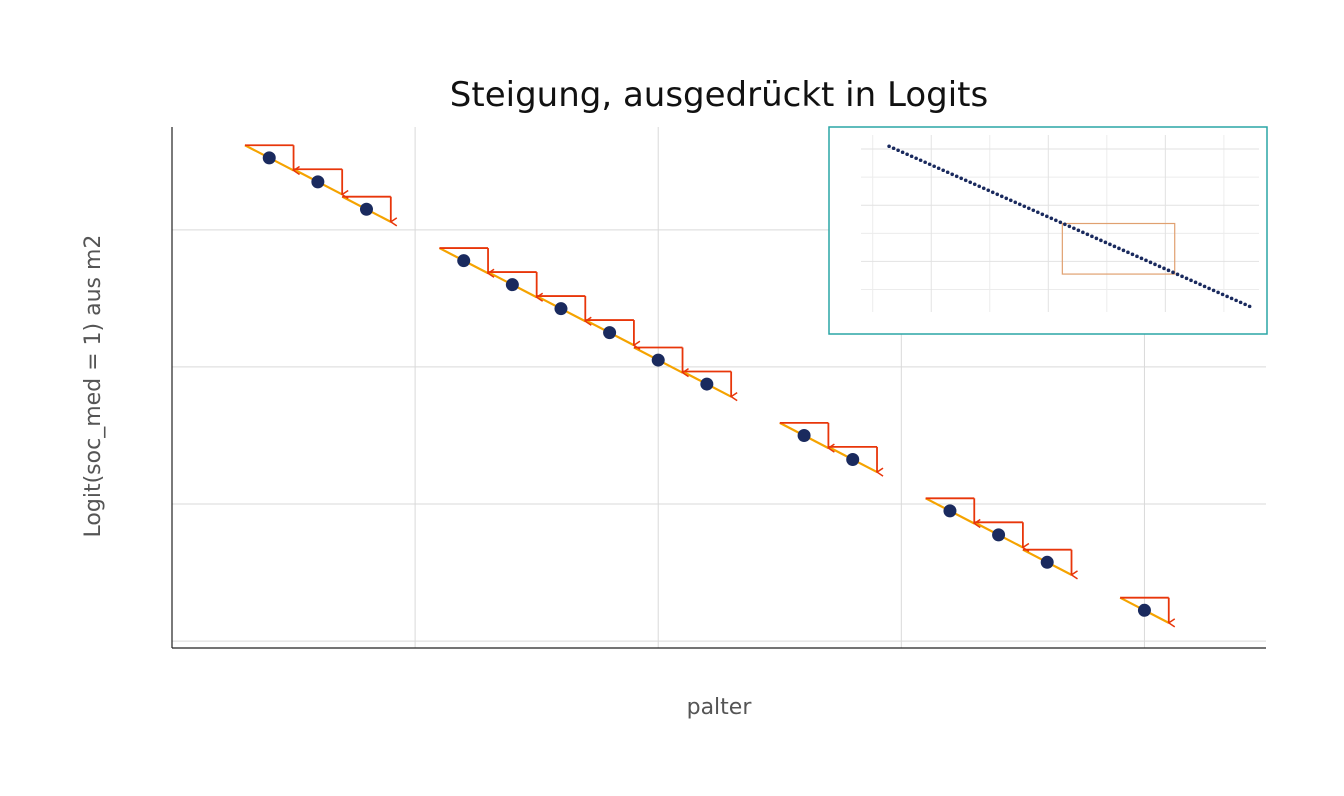 This screenshot has height=796, width=1344. What do you see at coordinates (93, 386) in the screenshot?
I see `y-axis-title: Logit(soc_med = 1) aus m2` at bounding box center [93, 386].